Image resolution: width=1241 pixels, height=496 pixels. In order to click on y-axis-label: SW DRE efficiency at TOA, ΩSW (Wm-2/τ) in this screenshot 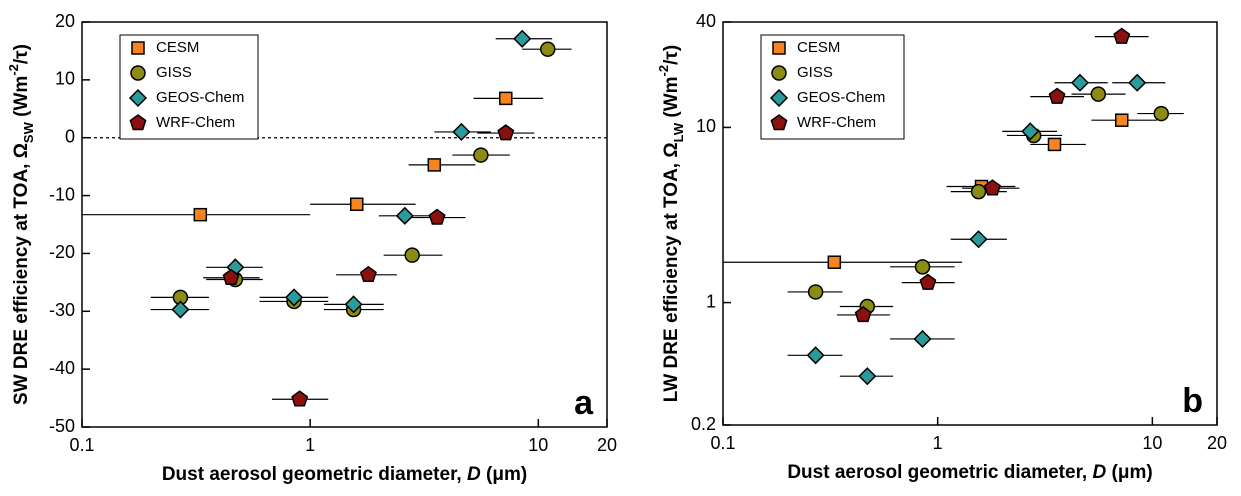, I will do `click(21, 224)`.